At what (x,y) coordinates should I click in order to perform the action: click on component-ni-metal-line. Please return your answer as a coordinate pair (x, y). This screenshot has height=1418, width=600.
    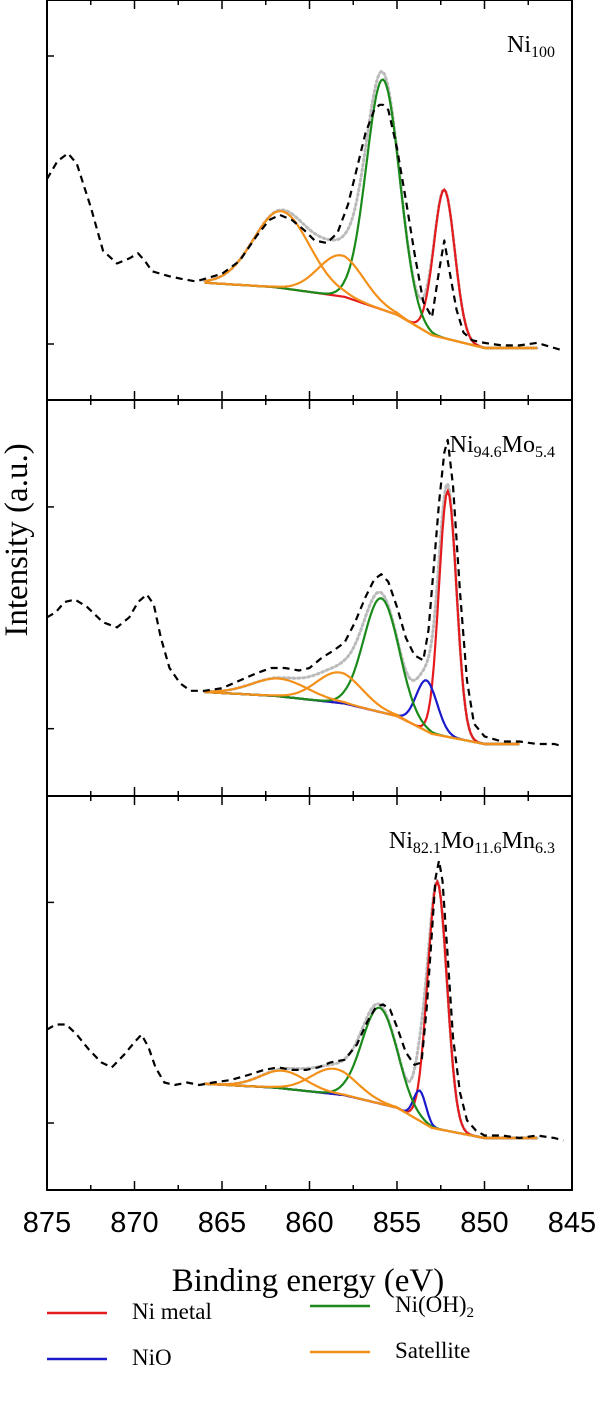
    Looking at the image, I should click on (370, 269).